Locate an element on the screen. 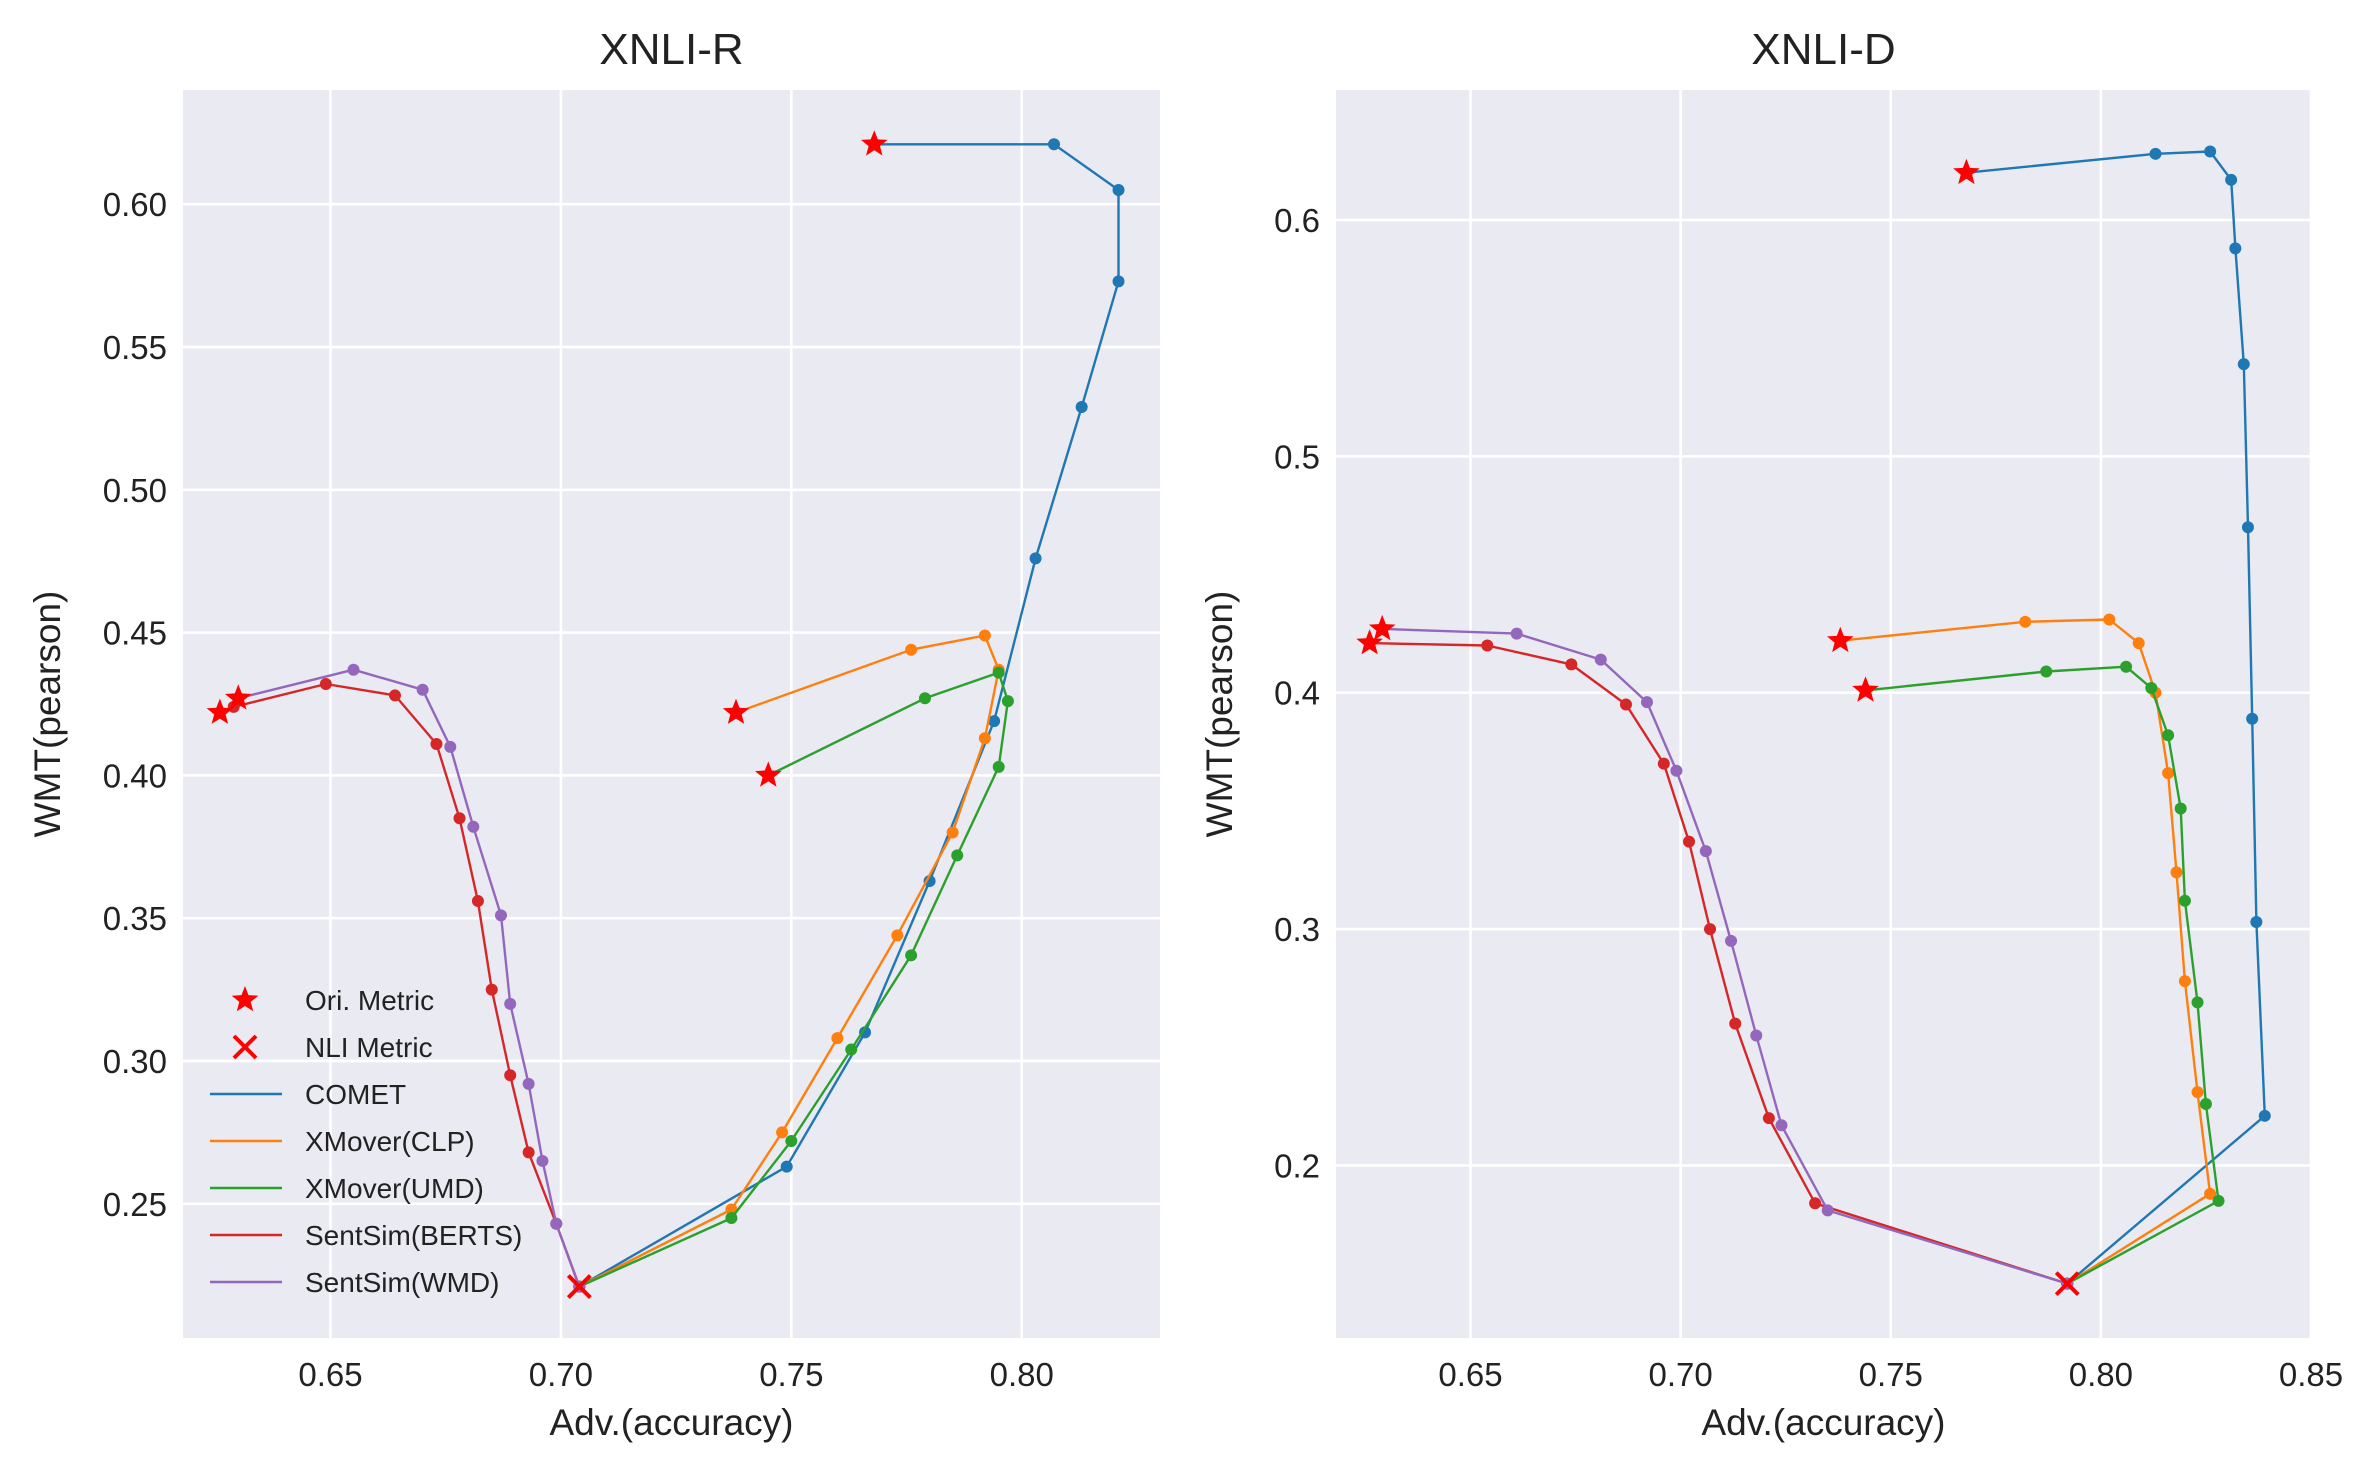 Image resolution: width=2369 pixels, height=1469 pixels. x-tick-label: 0.75 is located at coordinates (791, 1374).